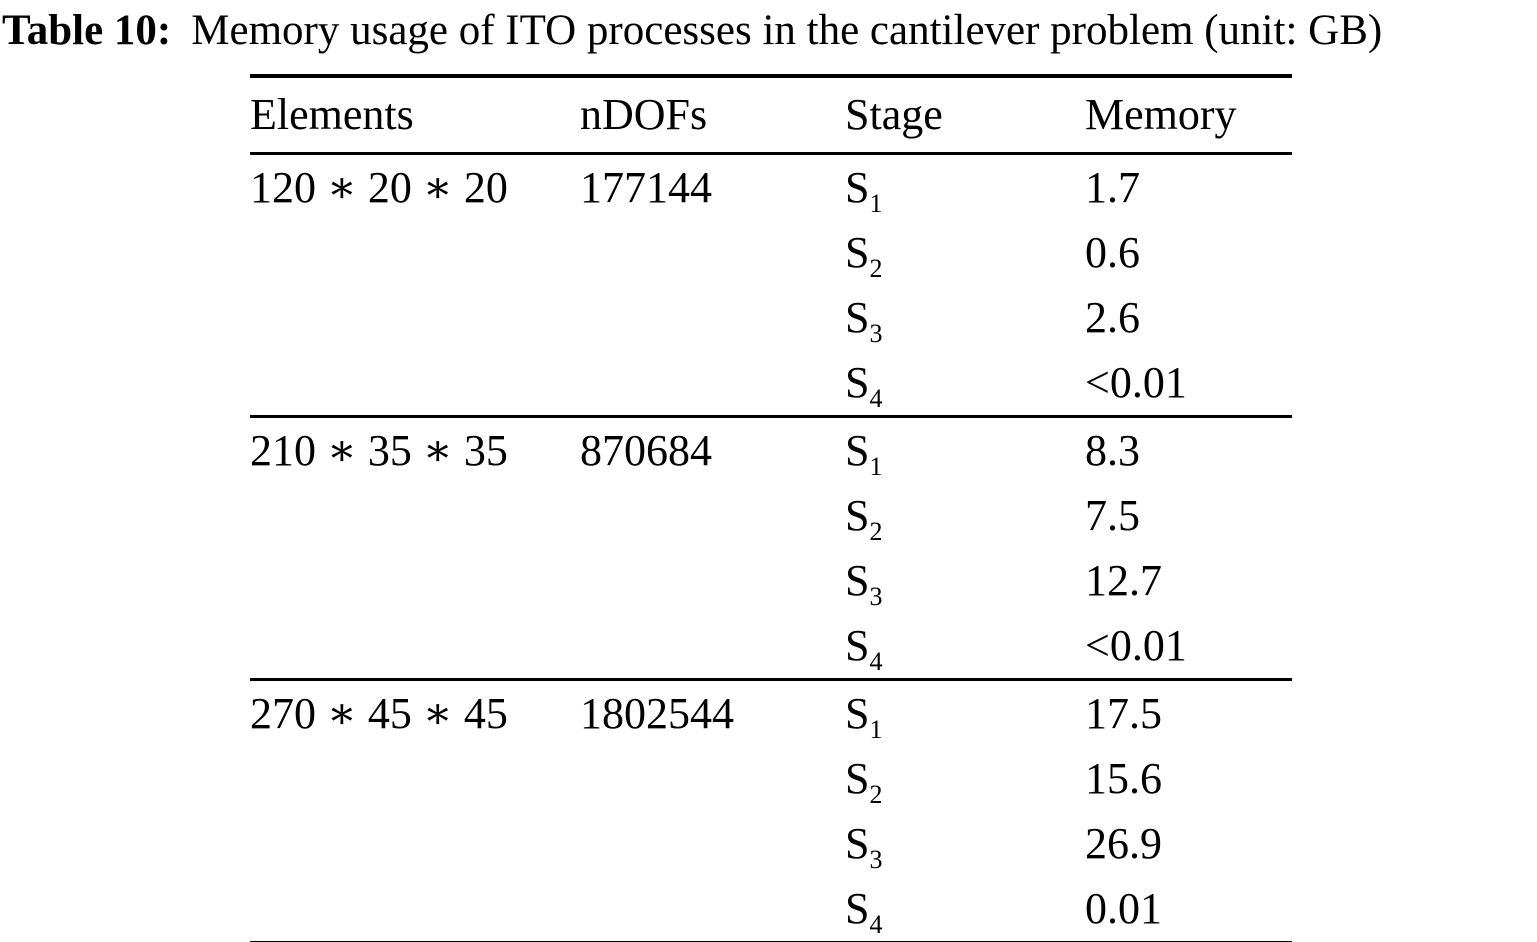 The image size is (1537, 942). I want to click on table-row: S2 7.5, so click(771, 515).